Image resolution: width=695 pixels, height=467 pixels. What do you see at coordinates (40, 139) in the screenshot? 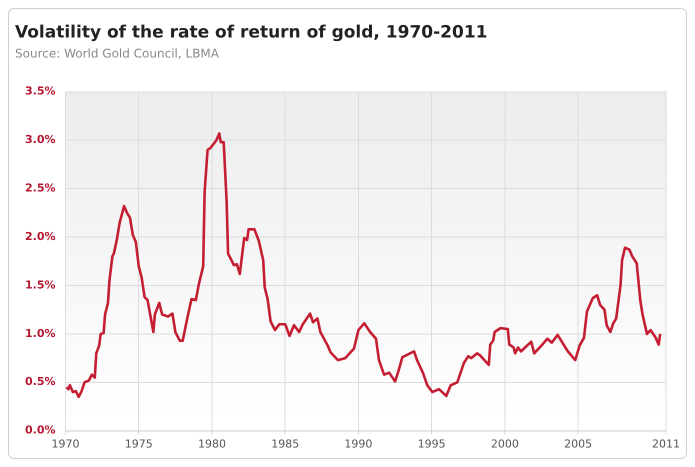
I see `y-tick-label: 3.0%` at bounding box center [40, 139].